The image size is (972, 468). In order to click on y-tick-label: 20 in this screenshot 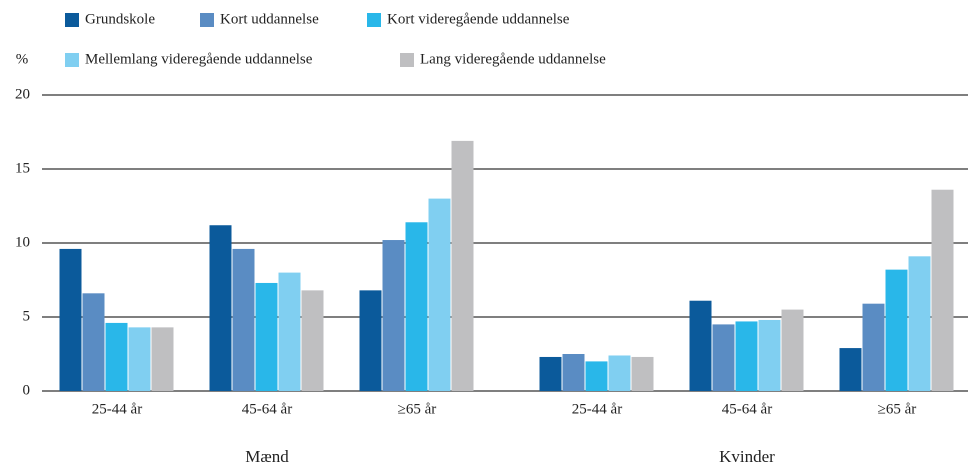, I will do `click(22, 94)`.